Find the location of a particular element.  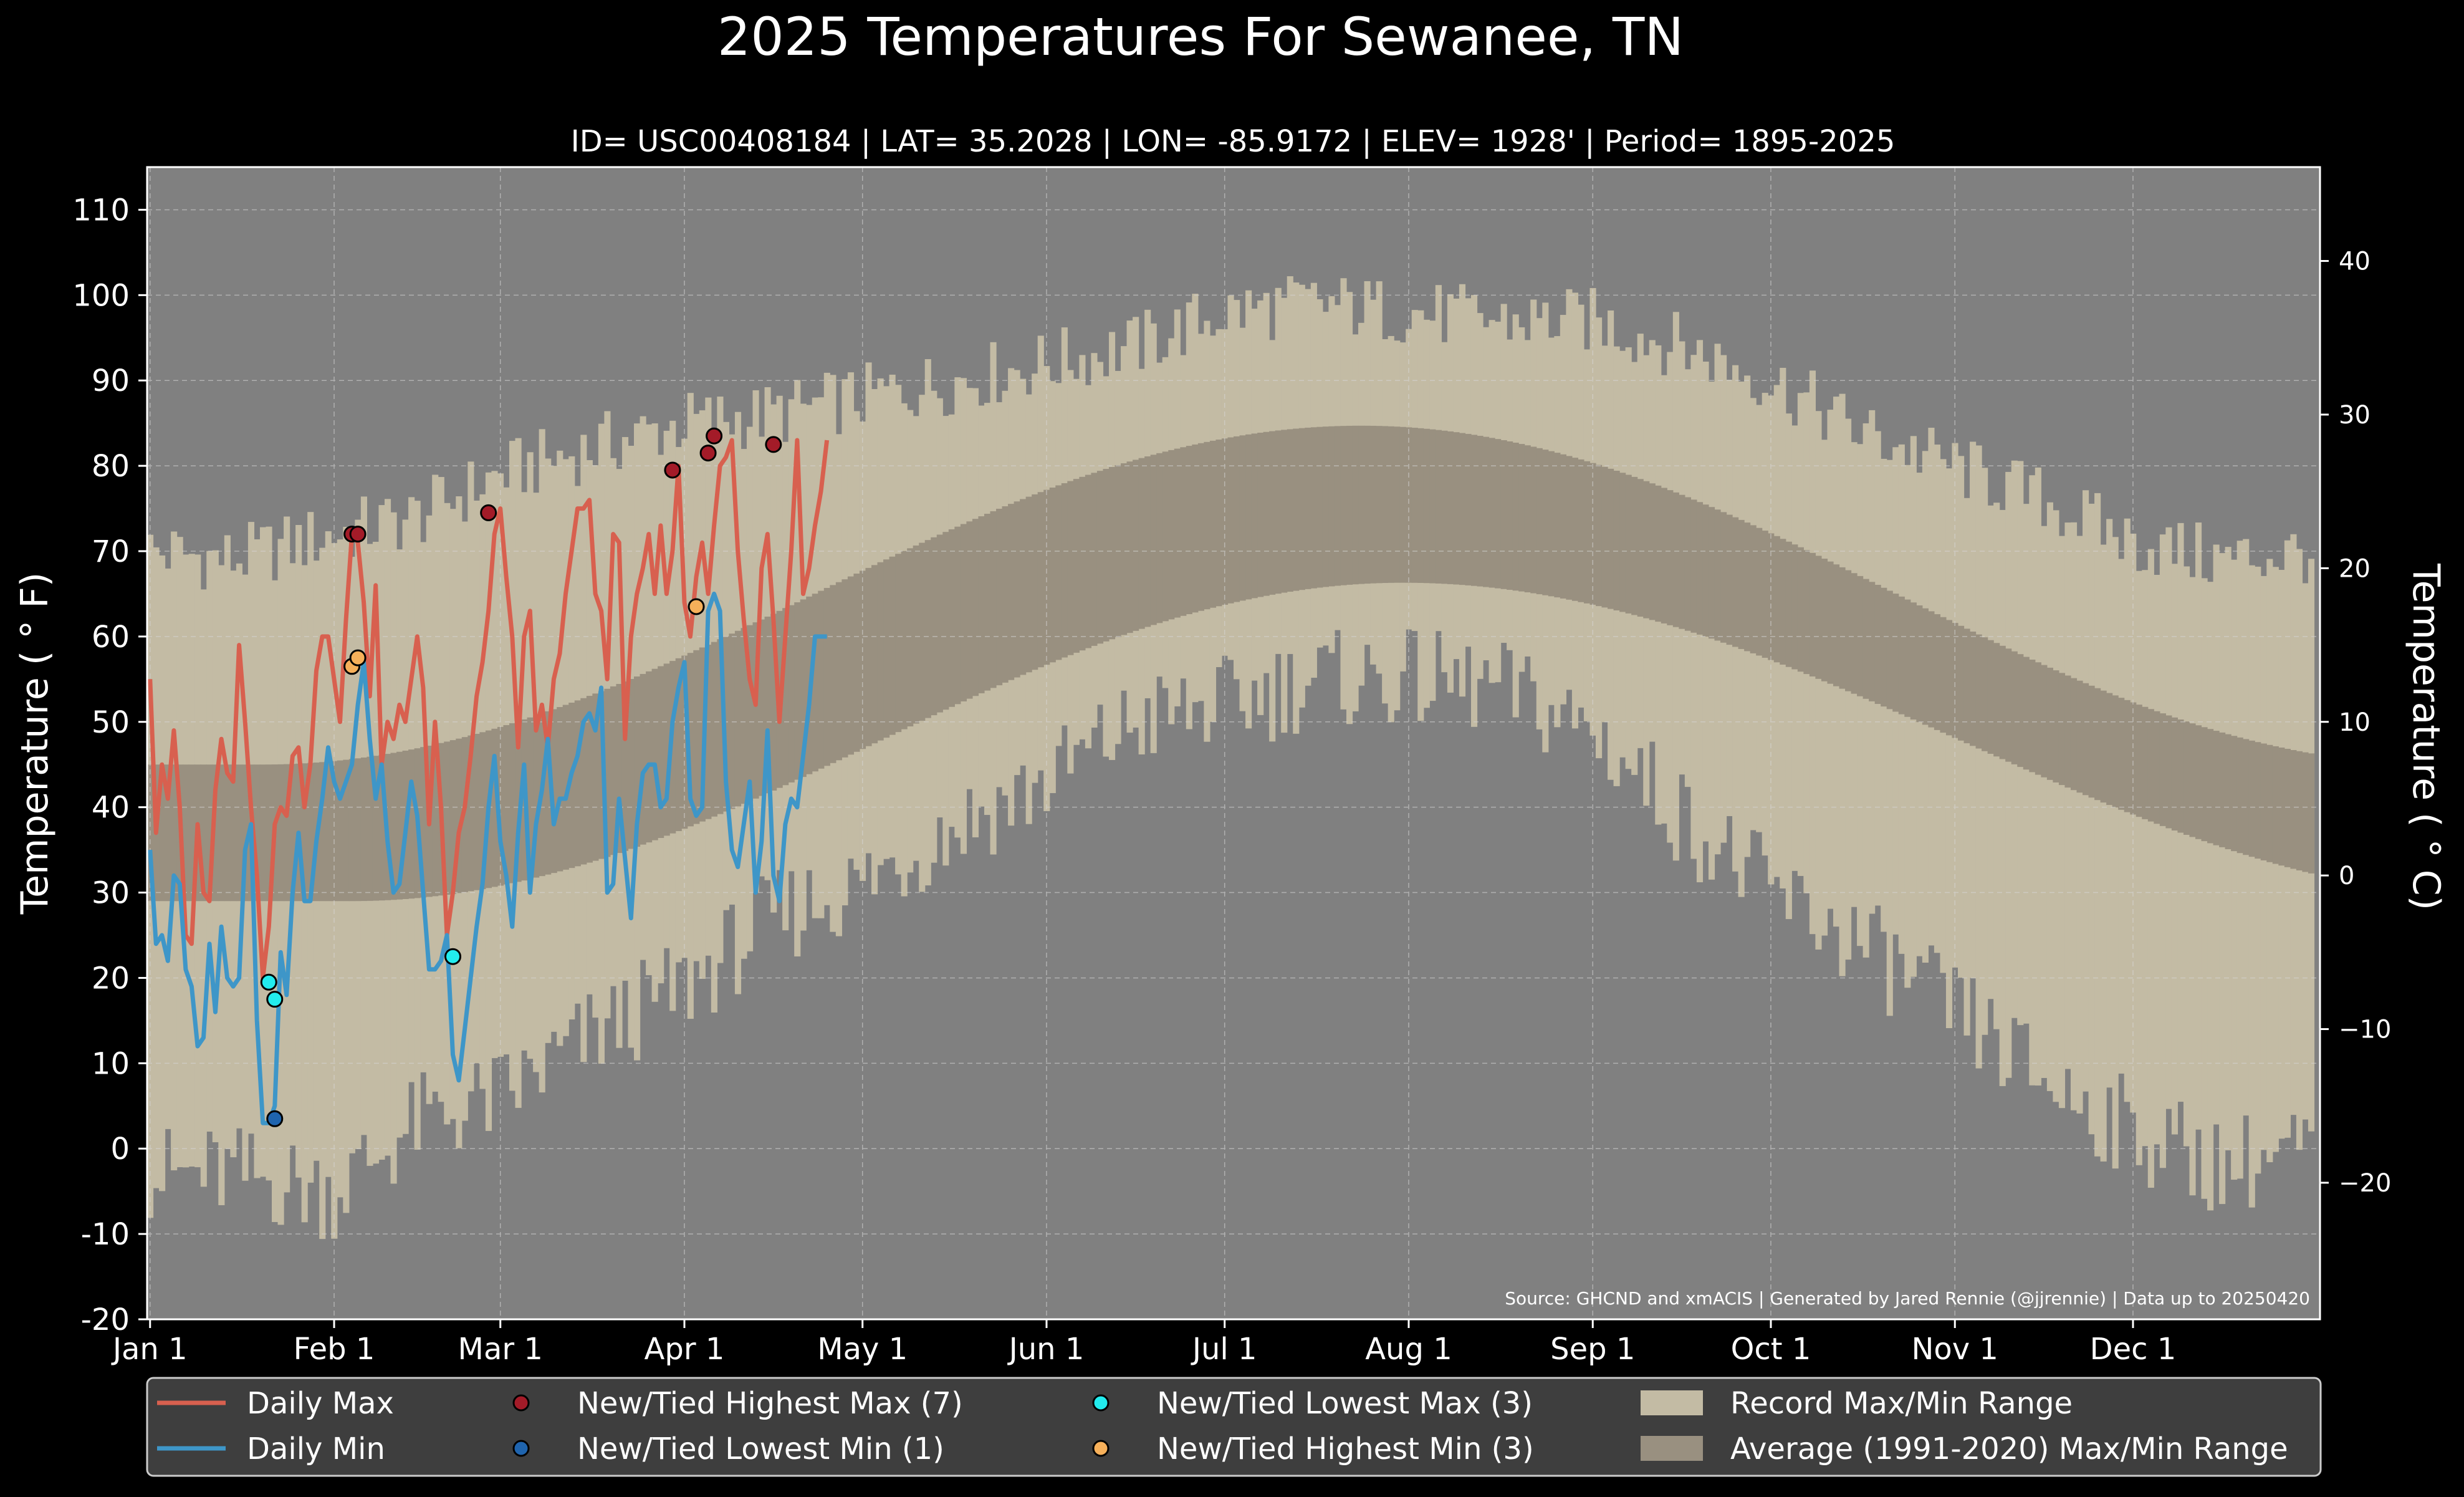

y2-axis-label: Temperature ( ° C) is located at coordinates (2426, 736).